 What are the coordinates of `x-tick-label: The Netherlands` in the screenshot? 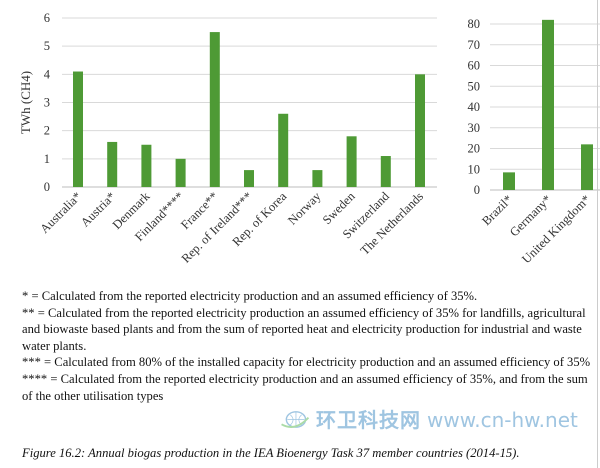 It's located at (392, 223).